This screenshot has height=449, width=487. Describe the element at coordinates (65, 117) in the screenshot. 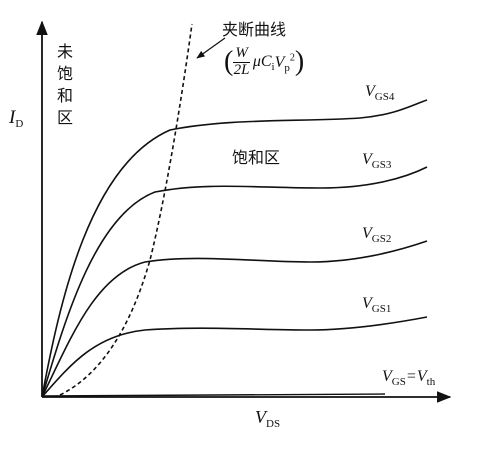

I see `unsaturated-char-4: 区` at that location.